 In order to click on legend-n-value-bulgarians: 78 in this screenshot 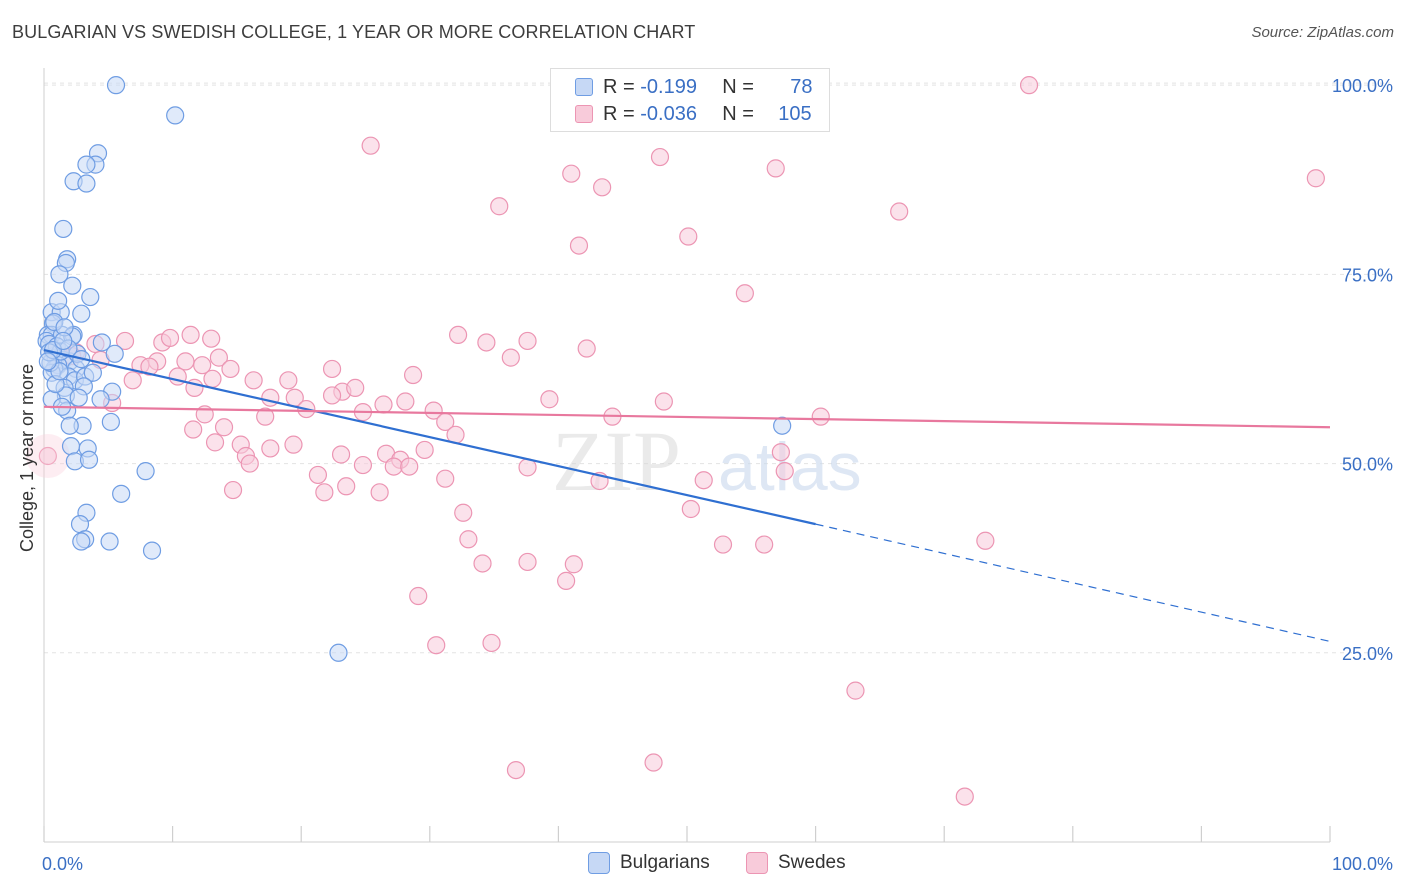, I will do `click(801, 86)`.